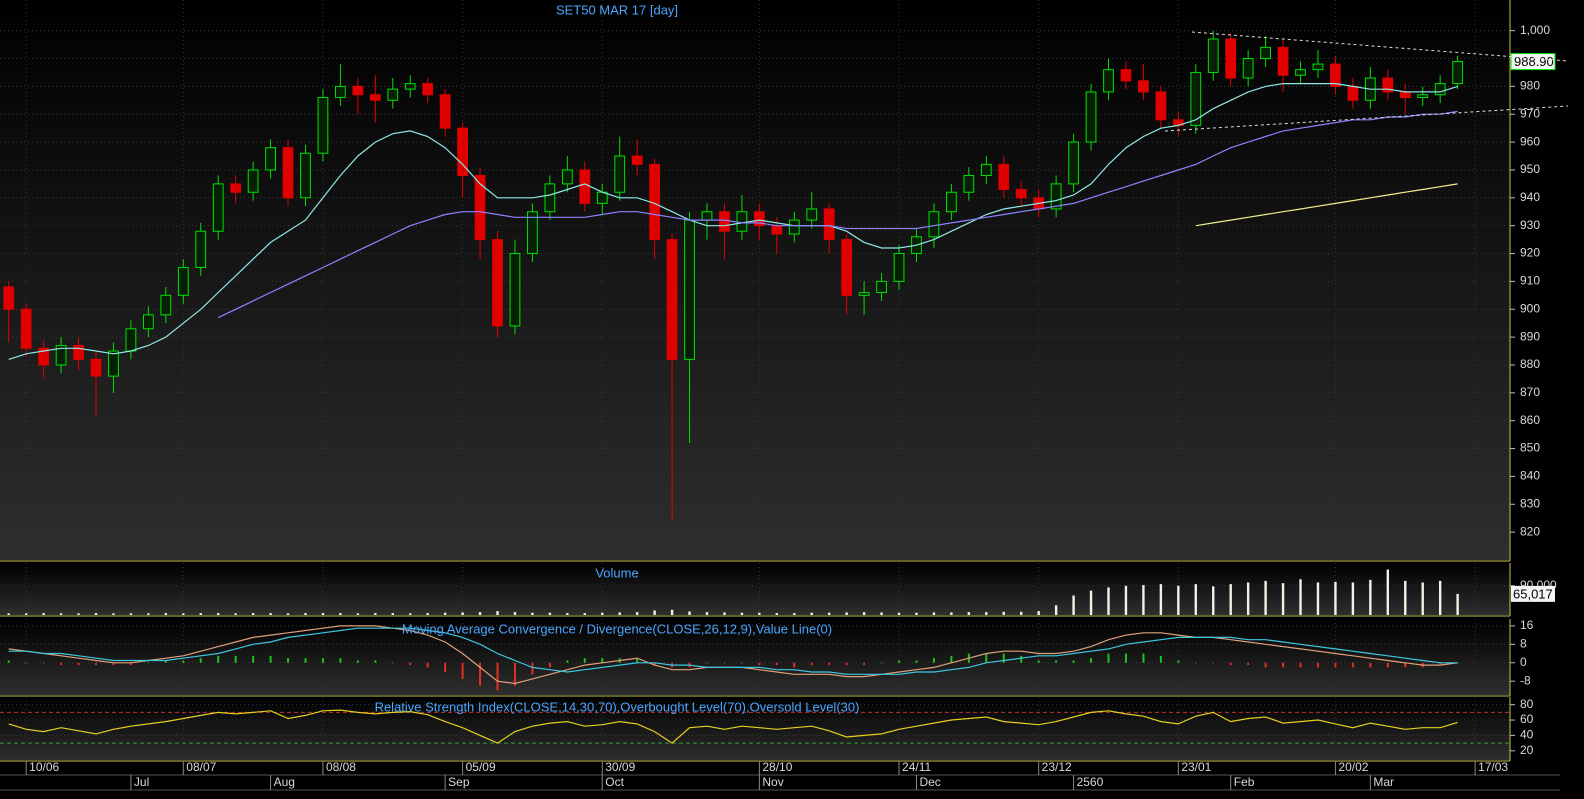 The image size is (1584, 799). Describe the element at coordinates (1530, 476) in the screenshot. I see `y-tick-label: 840` at that location.